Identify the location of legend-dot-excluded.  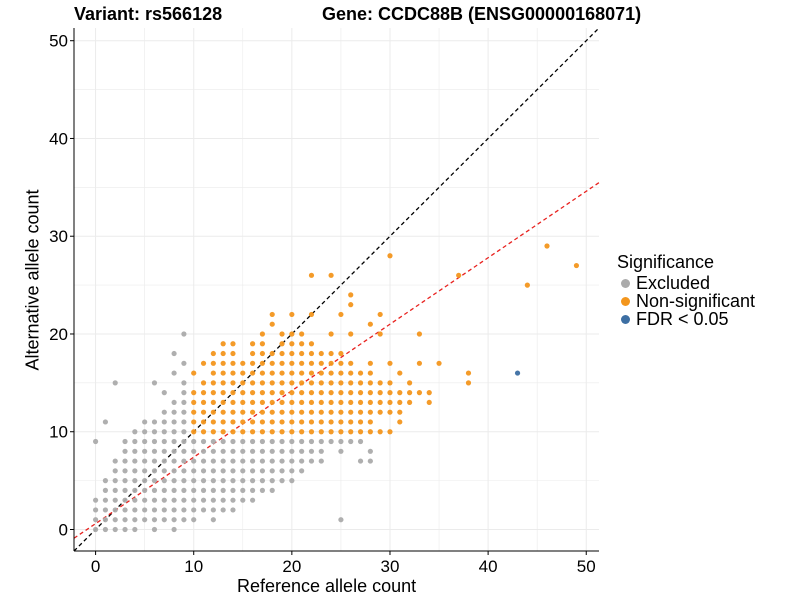
(625, 283).